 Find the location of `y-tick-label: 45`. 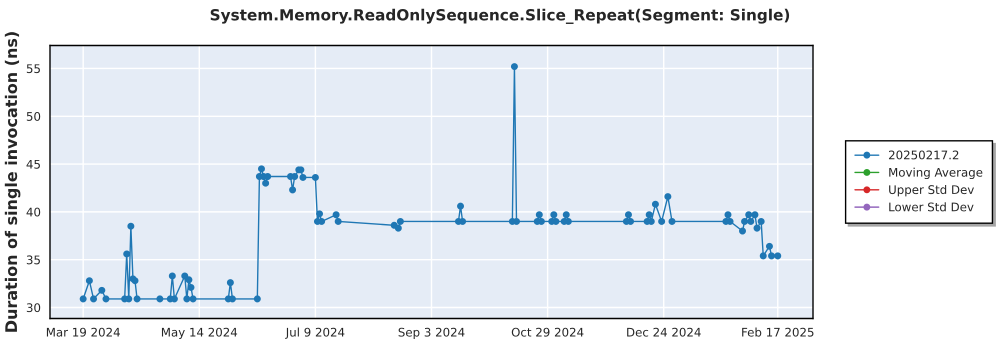

y-tick-label: 45 is located at coordinates (33, 164).